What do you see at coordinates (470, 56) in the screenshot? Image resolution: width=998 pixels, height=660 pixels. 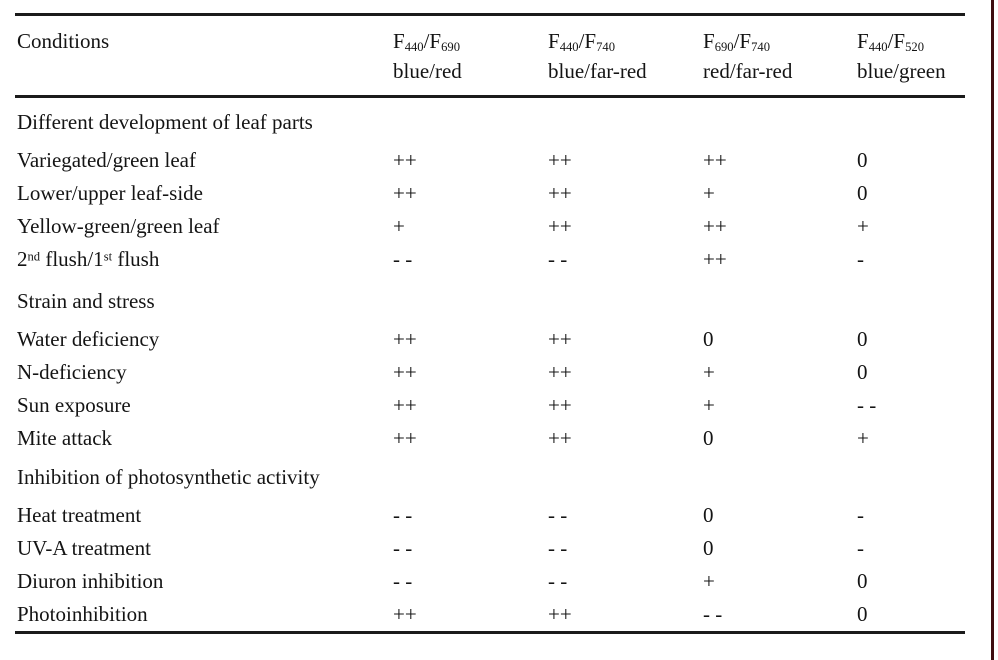 I see `ratio-column-header: F440/F690 blue/red` at bounding box center [470, 56].